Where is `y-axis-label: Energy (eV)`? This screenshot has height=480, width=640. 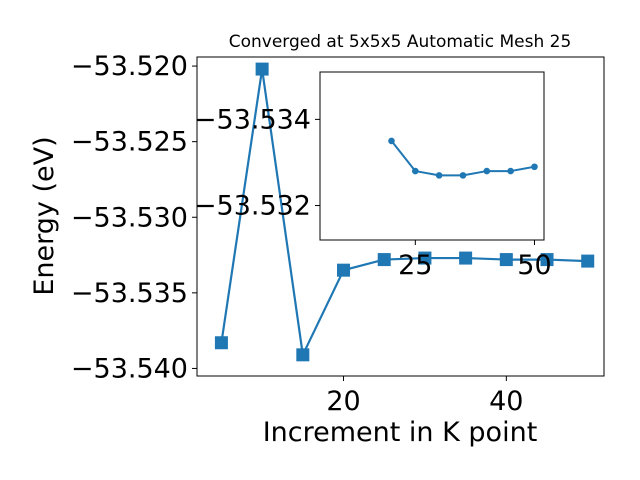 y-axis-label: Energy (eV) is located at coordinates (44, 215).